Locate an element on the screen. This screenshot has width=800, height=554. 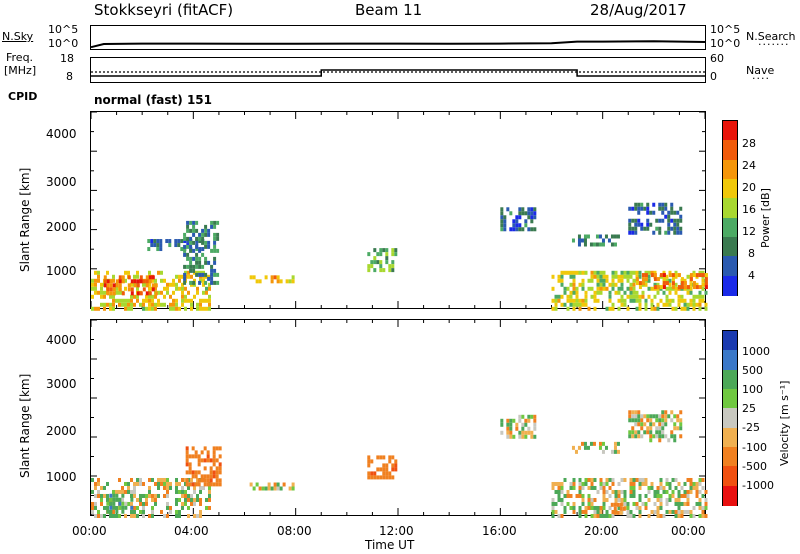
colorbar-segment is located at coordinates (730, 418).